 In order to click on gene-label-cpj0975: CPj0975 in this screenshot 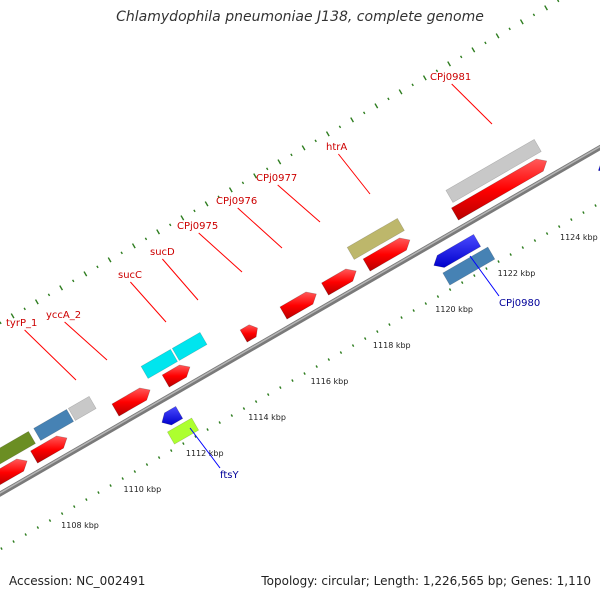, I will do `click(197, 226)`.